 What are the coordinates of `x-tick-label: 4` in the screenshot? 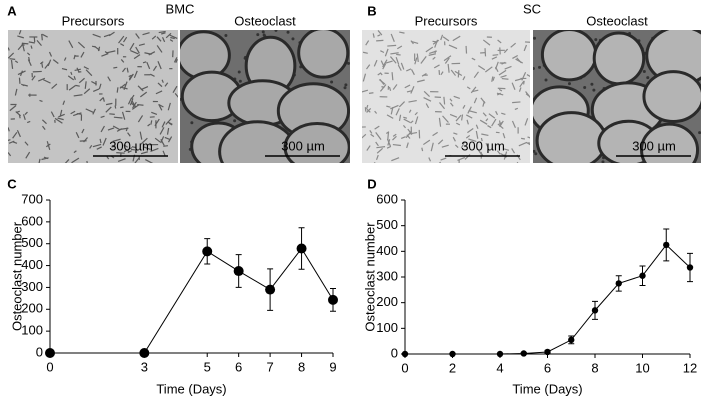 It's located at (499, 367).